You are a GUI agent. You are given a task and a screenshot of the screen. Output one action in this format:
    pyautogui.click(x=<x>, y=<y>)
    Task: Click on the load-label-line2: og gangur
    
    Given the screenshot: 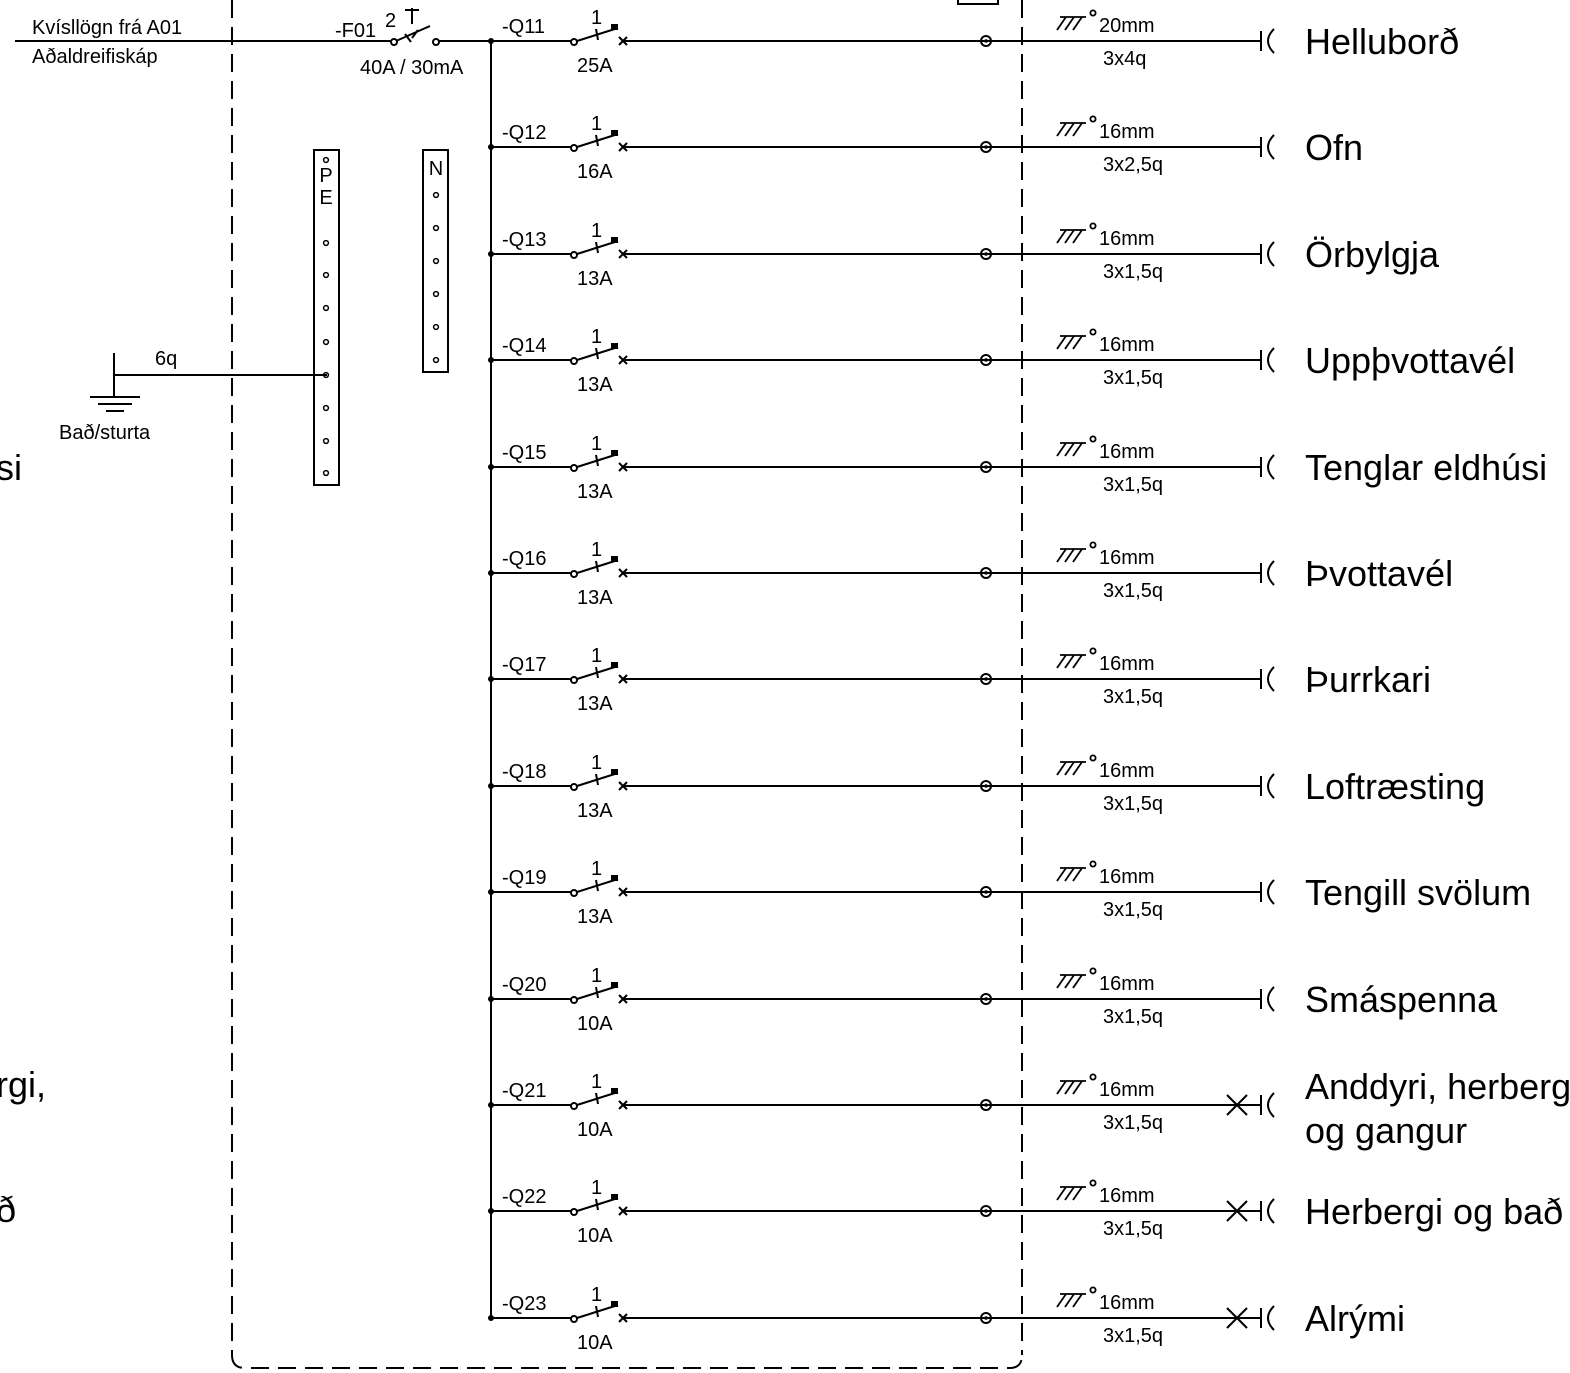 What is the action you would take?
    pyautogui.click(x=1386, y=1130)
    